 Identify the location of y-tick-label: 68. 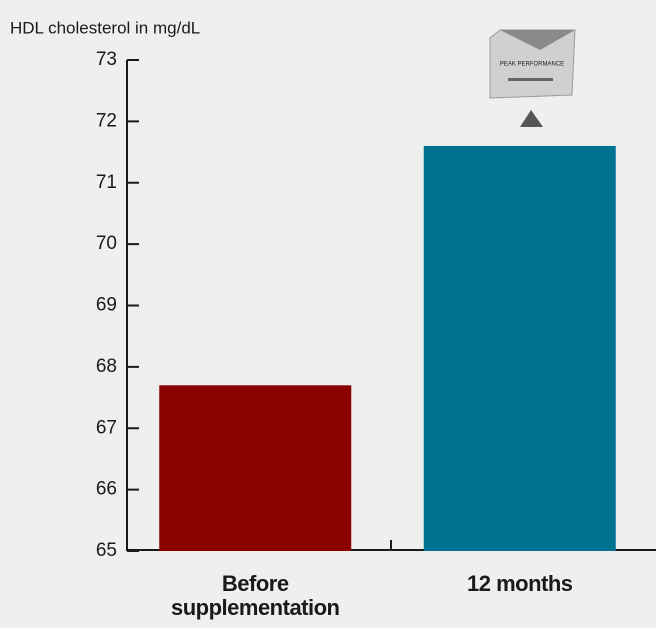
(106, 366).